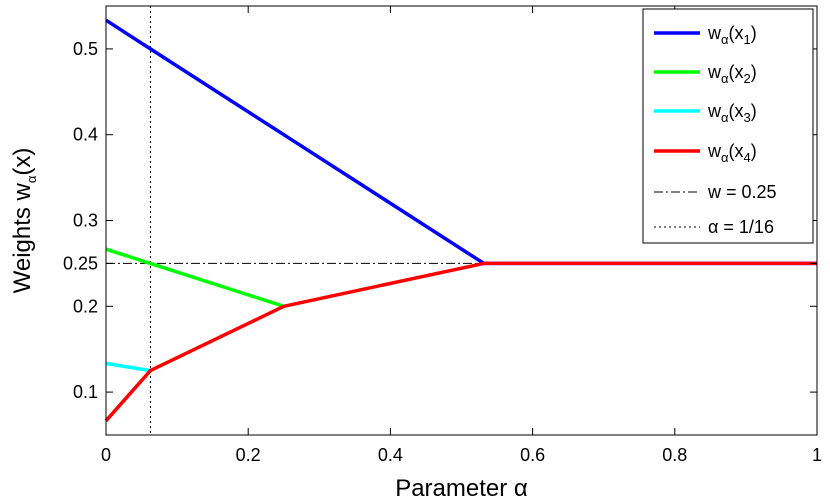 Image resolution: width=830 pixels, height=501 pixels. What do you see at coordinates (85, 221) in the screenshot?
I see `y-tick-label: 0.3` at bounding box center [85, 221].